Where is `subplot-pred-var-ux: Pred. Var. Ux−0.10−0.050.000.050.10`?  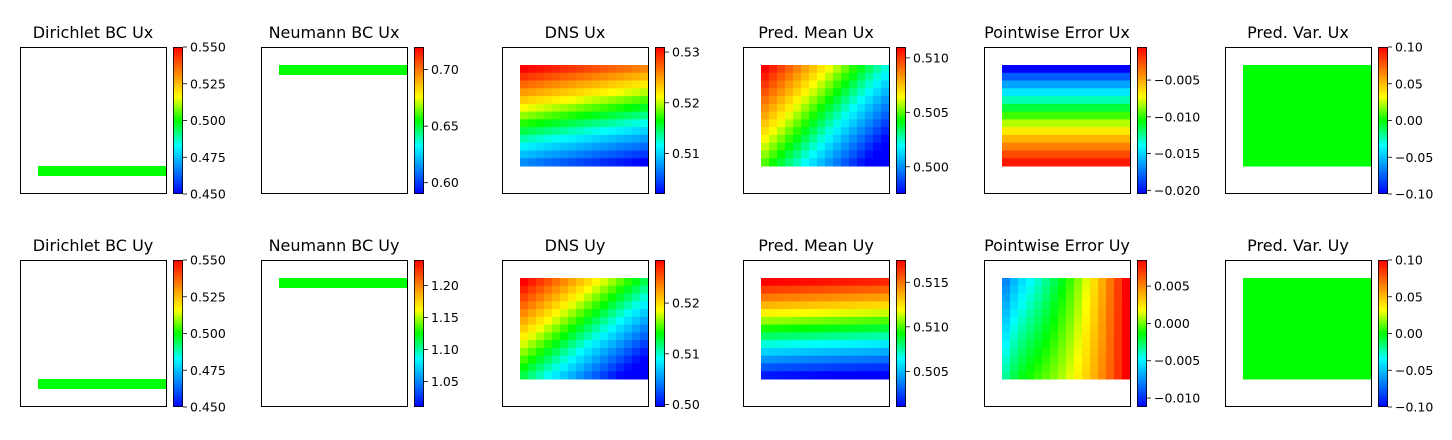 subplot-pred-var-ux: Pred. Var. Ux−0.10−0.050.000.050.10 is located at coordinates (1329, 112).